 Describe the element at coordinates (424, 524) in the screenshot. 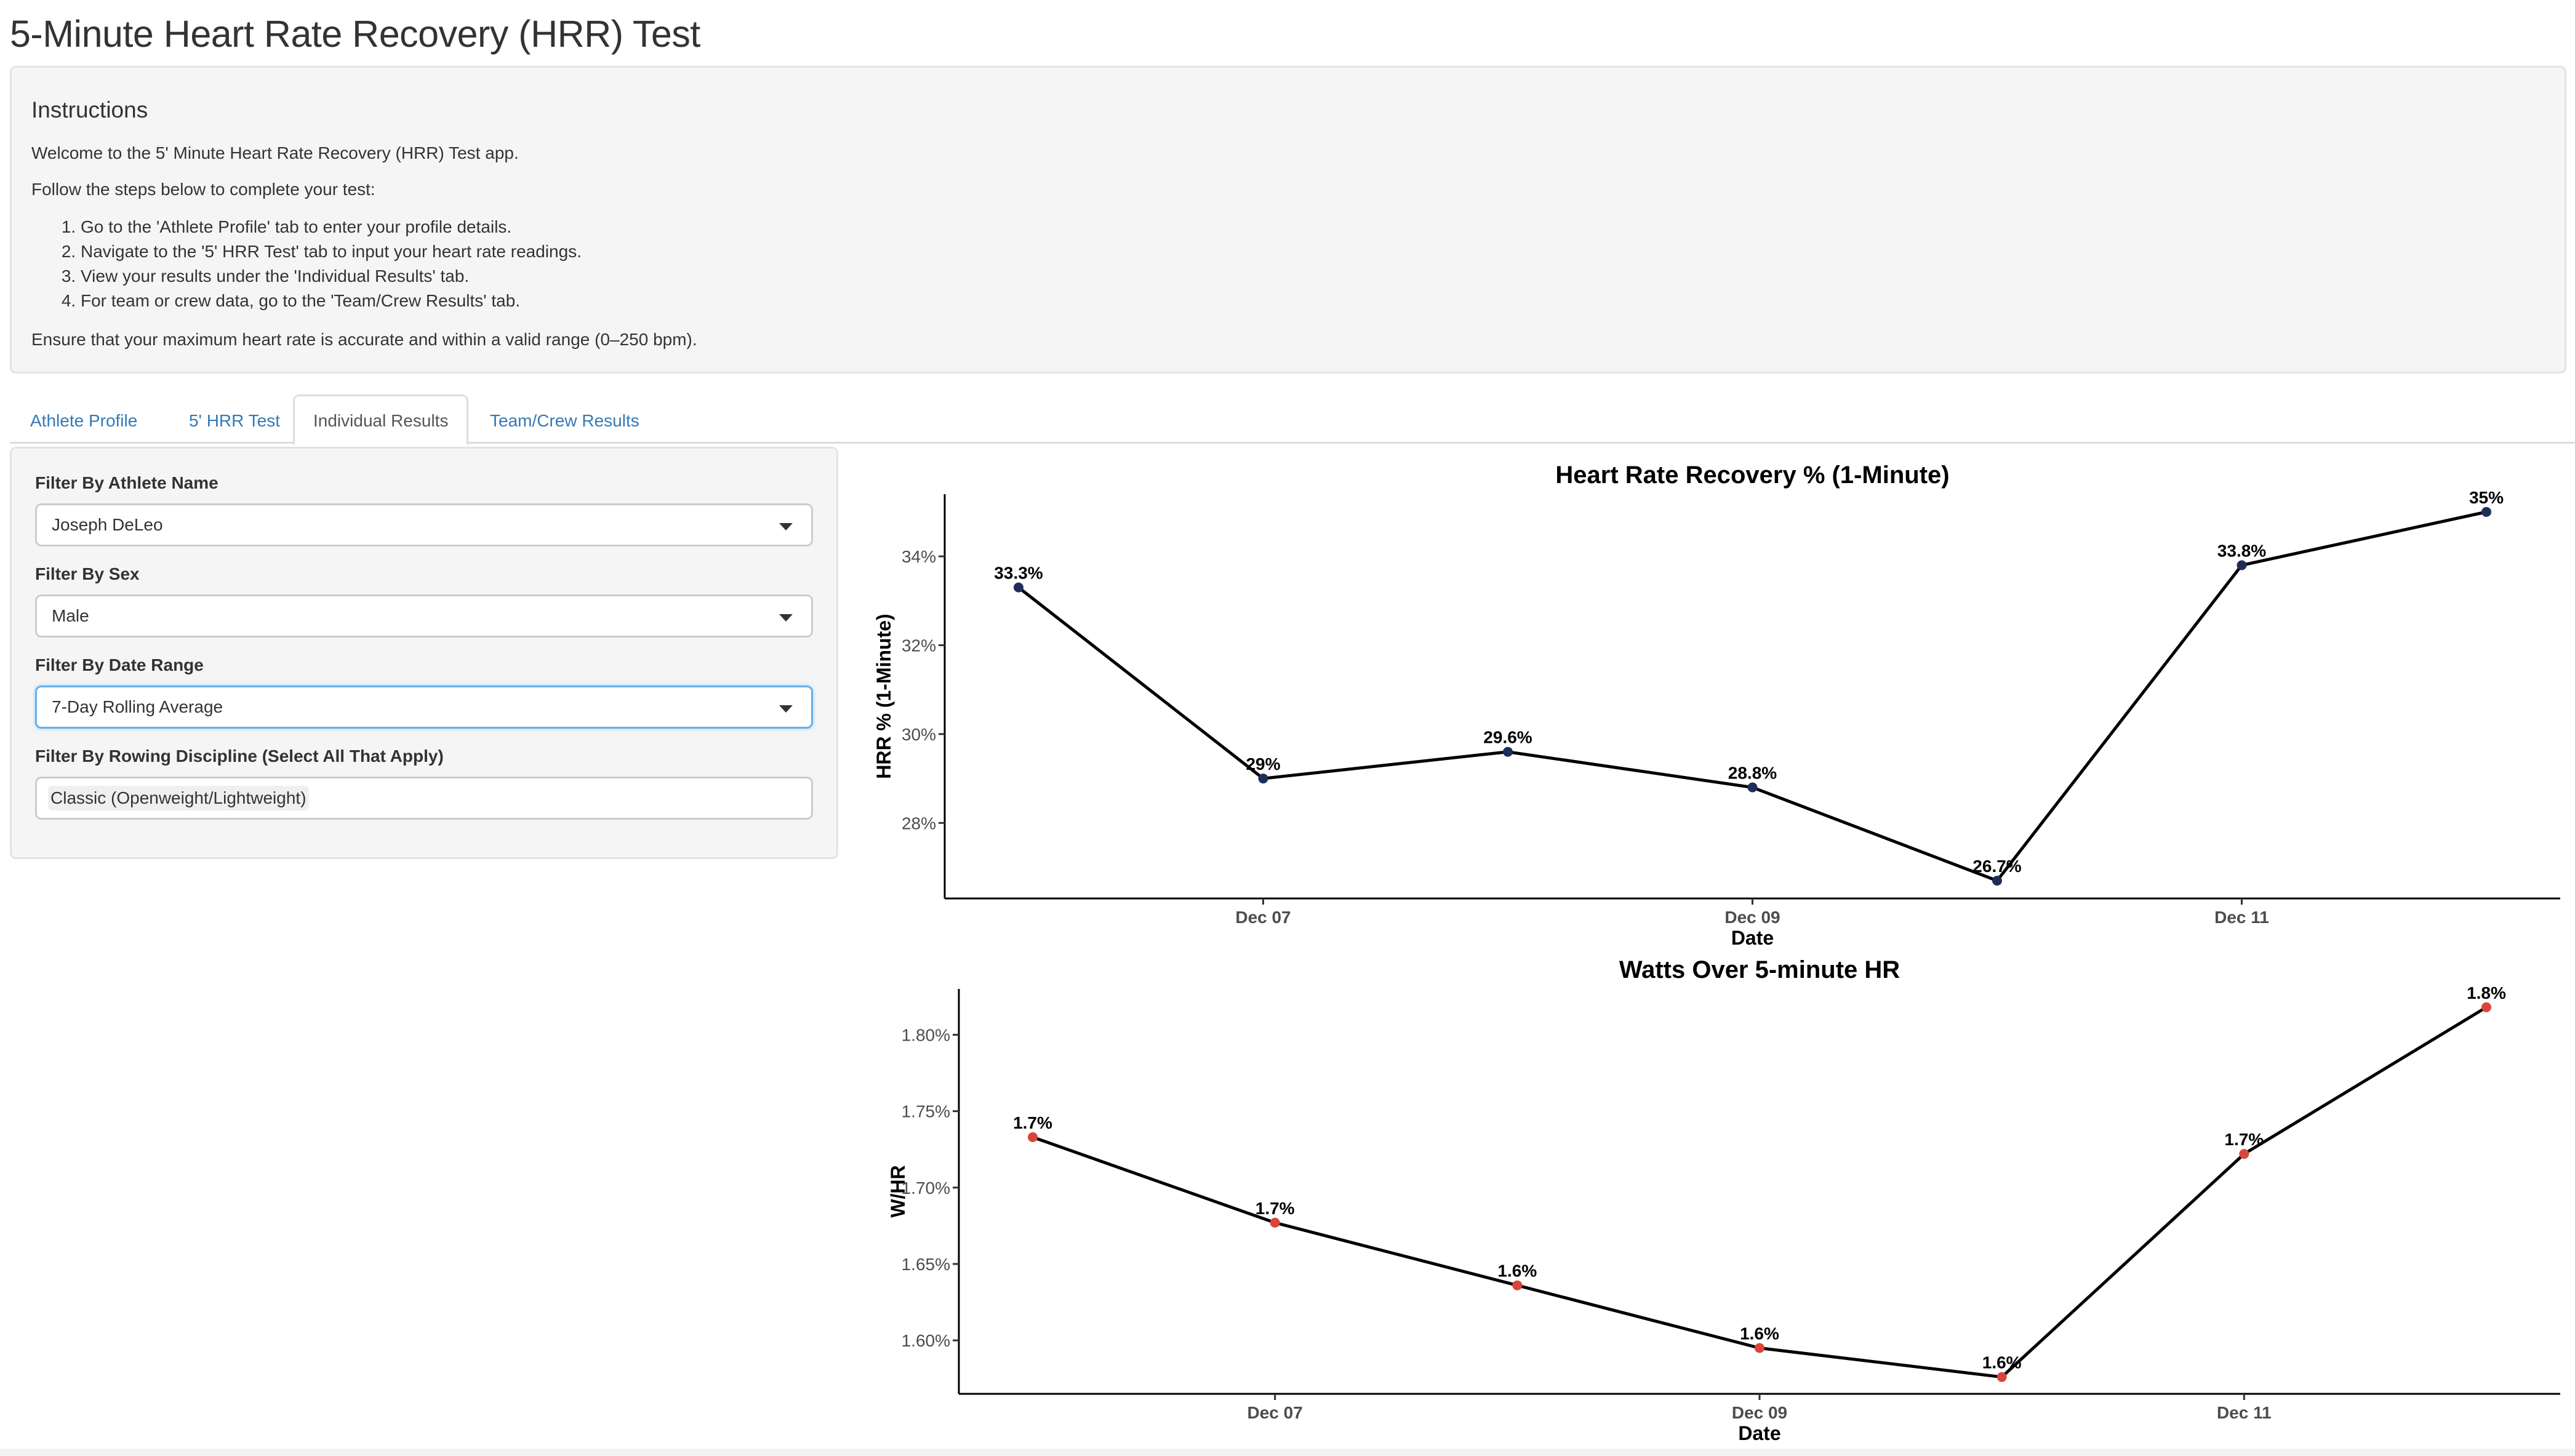

I see `athlete-select: Joseph DeLeo` at that location.